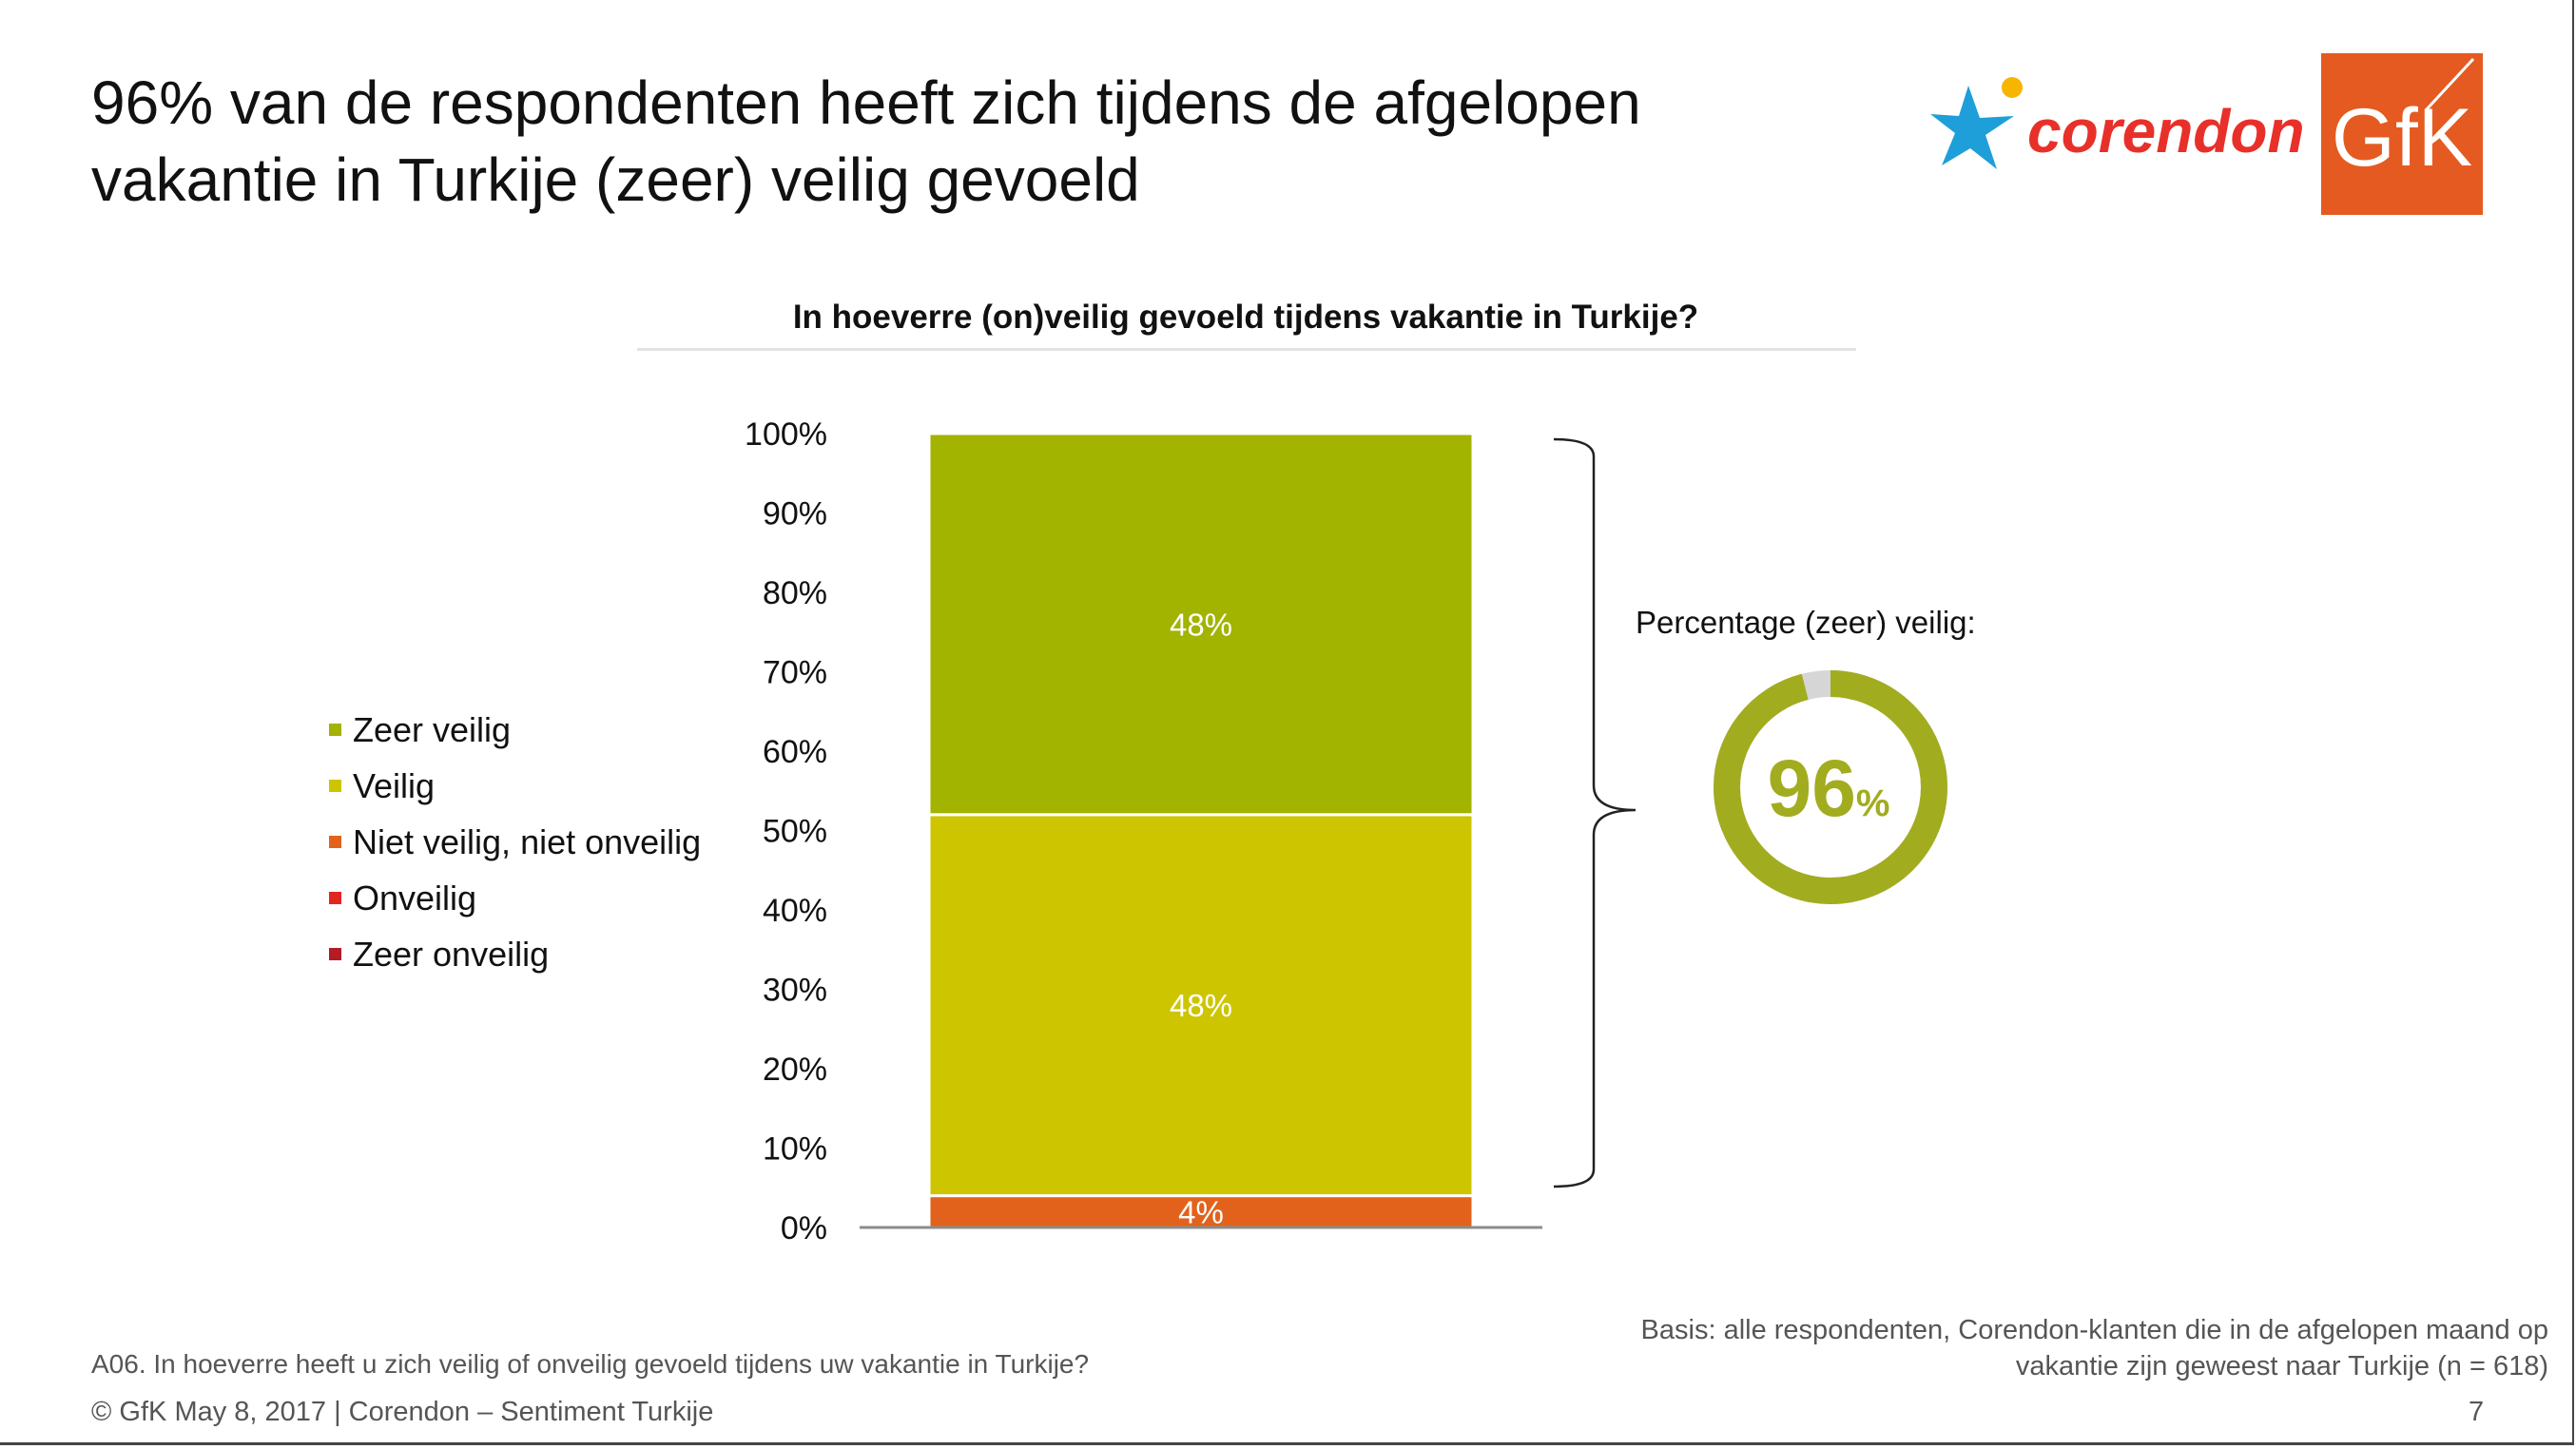  Describe the element at coordinates (2402, 138) in the screenshot. I see `gfk-wordmark: GfK` at that location.